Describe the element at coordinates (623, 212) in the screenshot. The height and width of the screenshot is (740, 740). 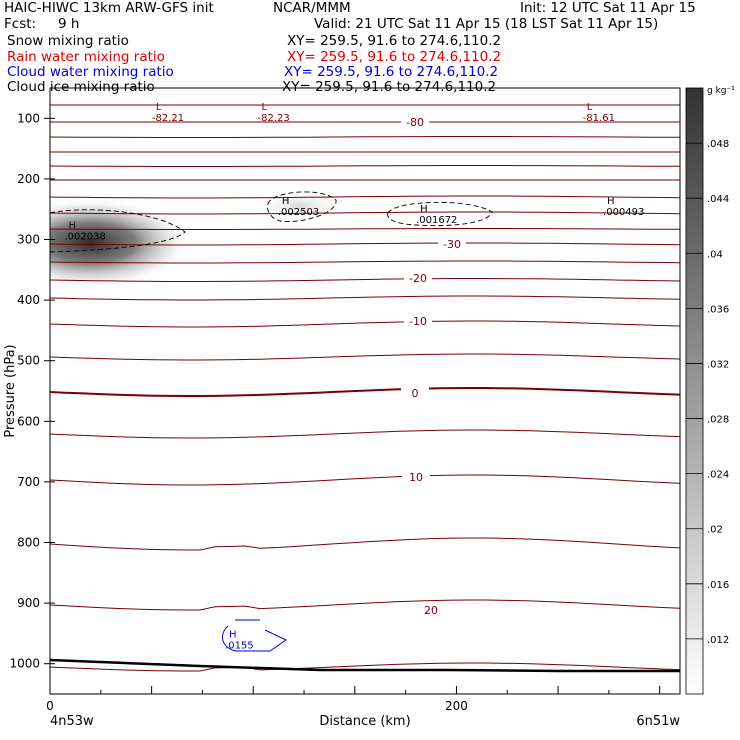
I see `snow-extreme-value: .000493` at that location.